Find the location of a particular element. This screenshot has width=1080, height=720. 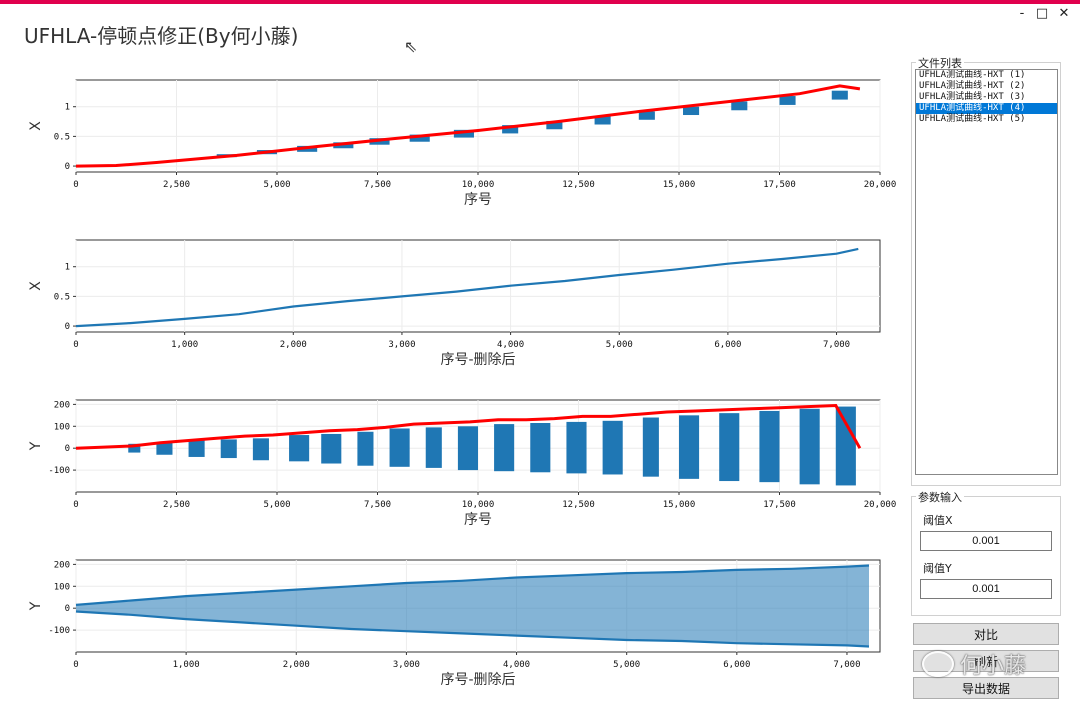

x-tick-label: 20,000 is located at coordinates (880, 505).